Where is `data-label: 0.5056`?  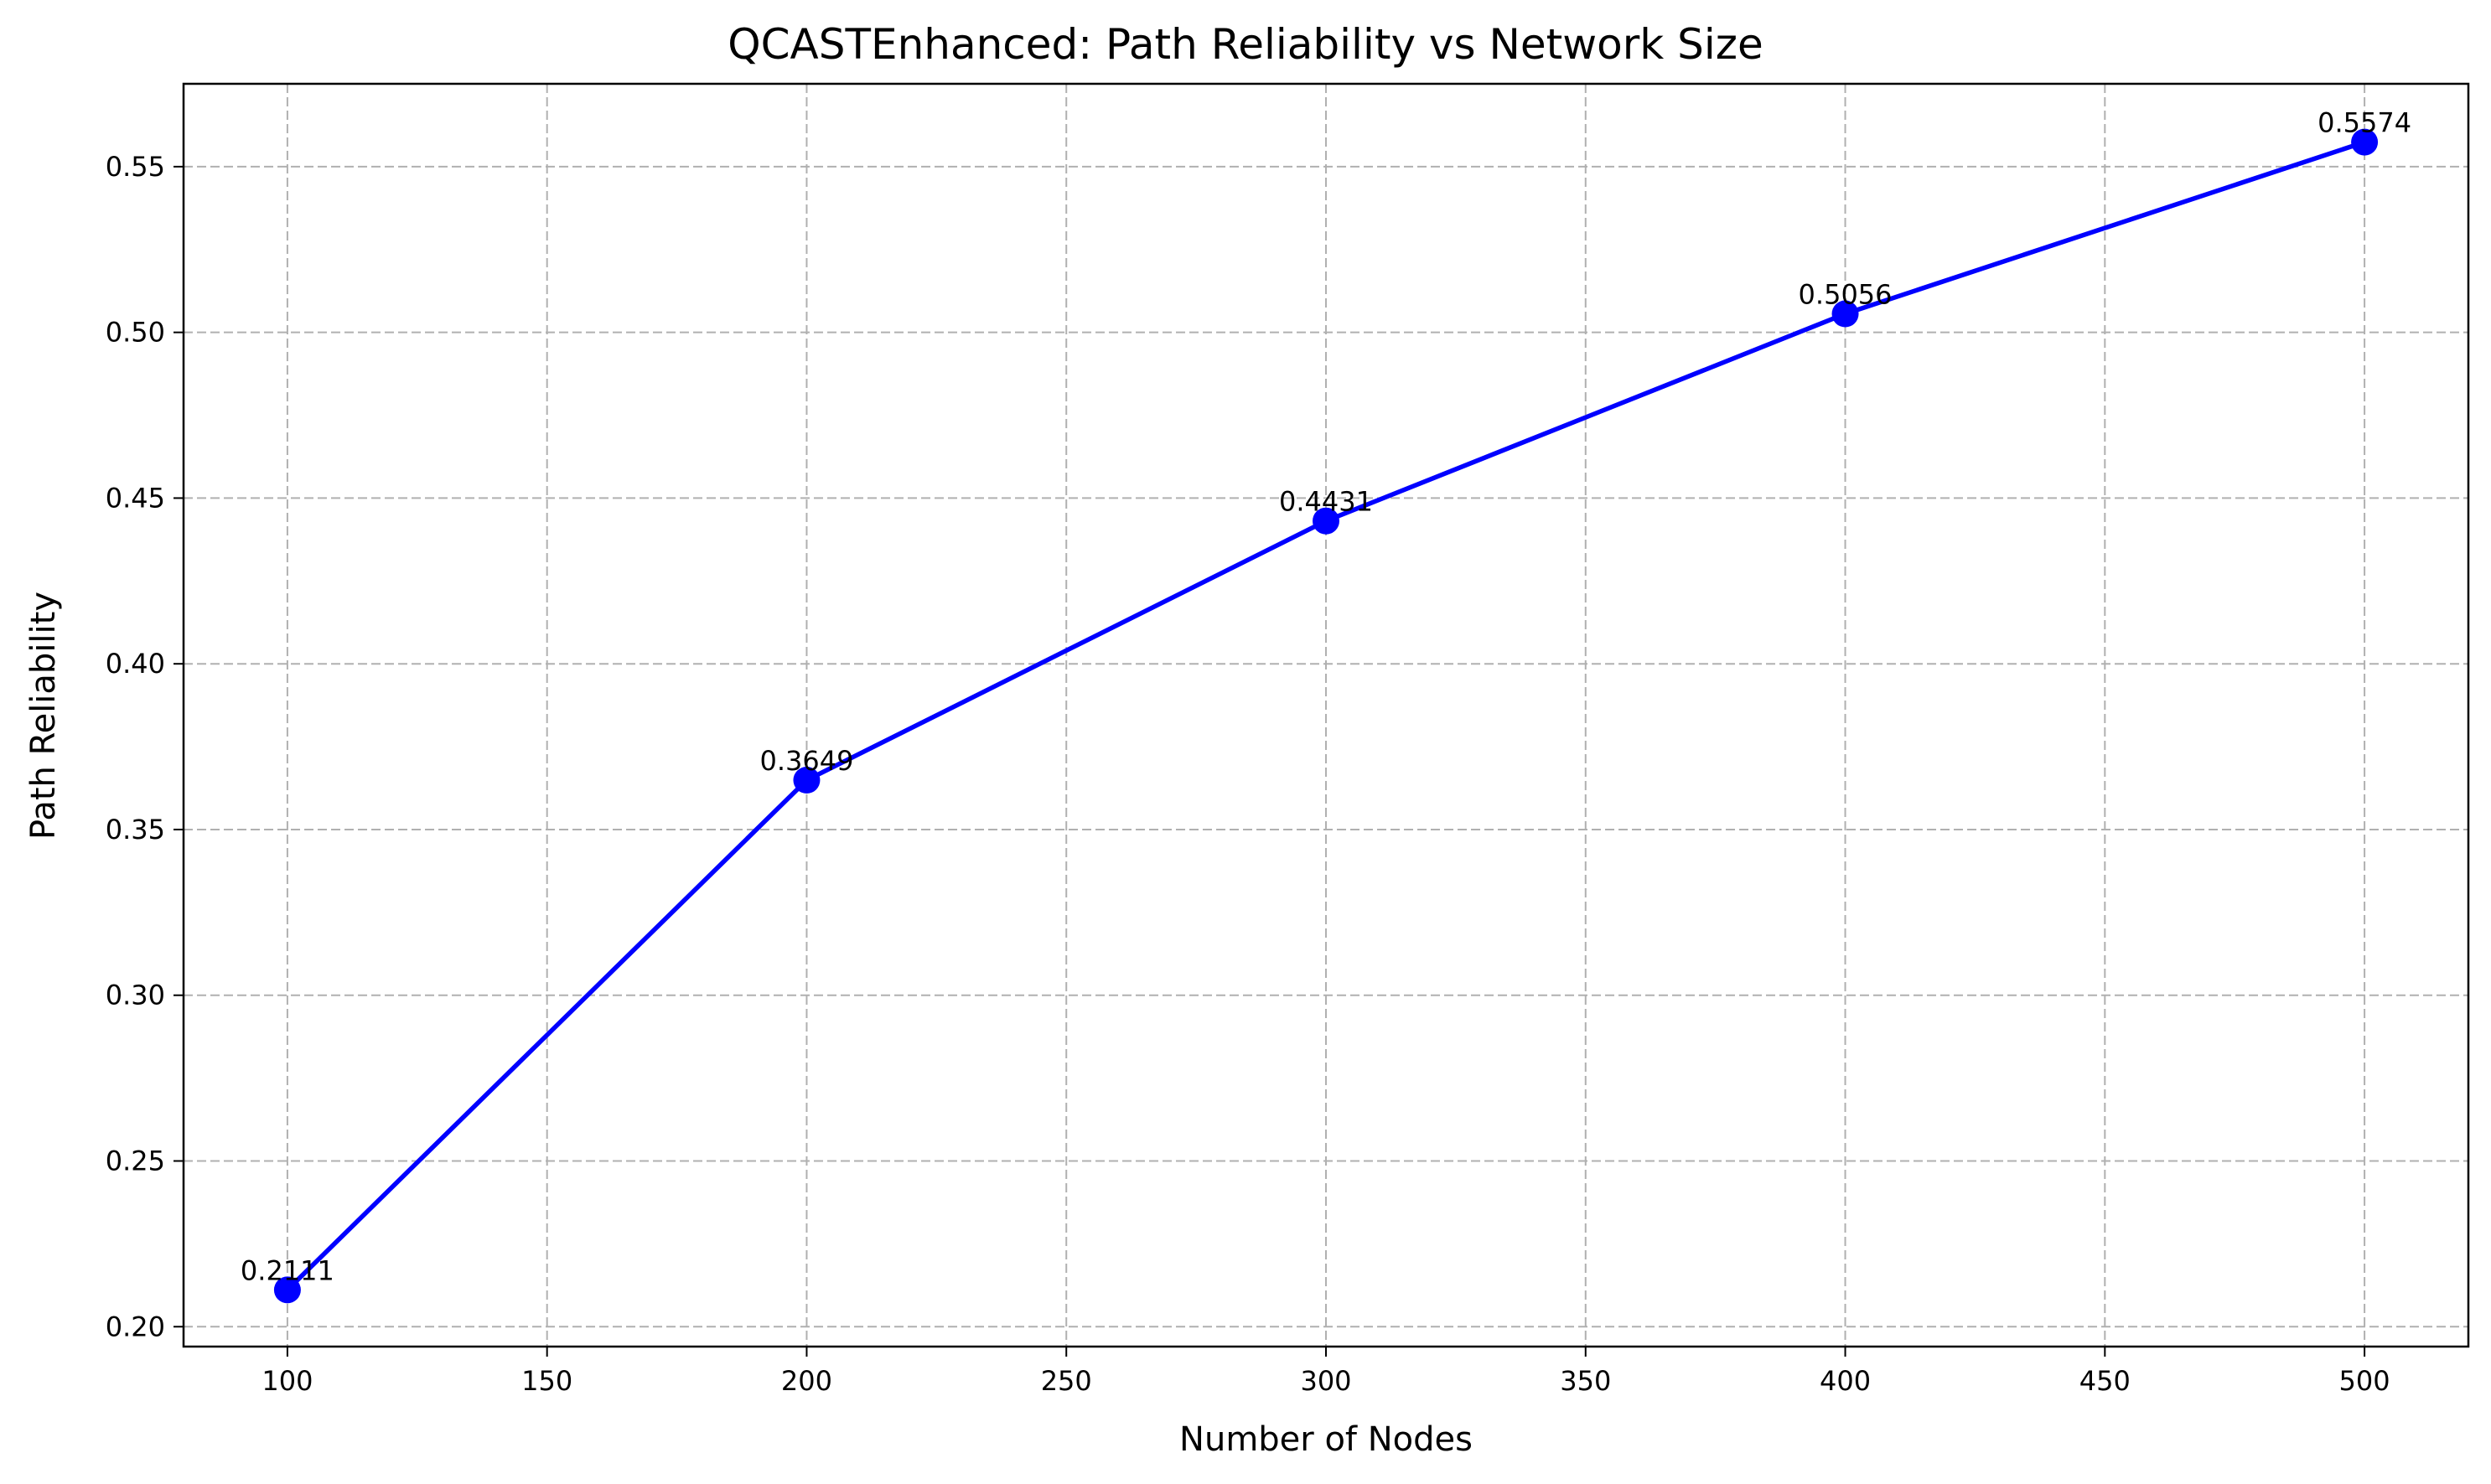 data-label: 0.5056 is located at coordinates (1846, 295).